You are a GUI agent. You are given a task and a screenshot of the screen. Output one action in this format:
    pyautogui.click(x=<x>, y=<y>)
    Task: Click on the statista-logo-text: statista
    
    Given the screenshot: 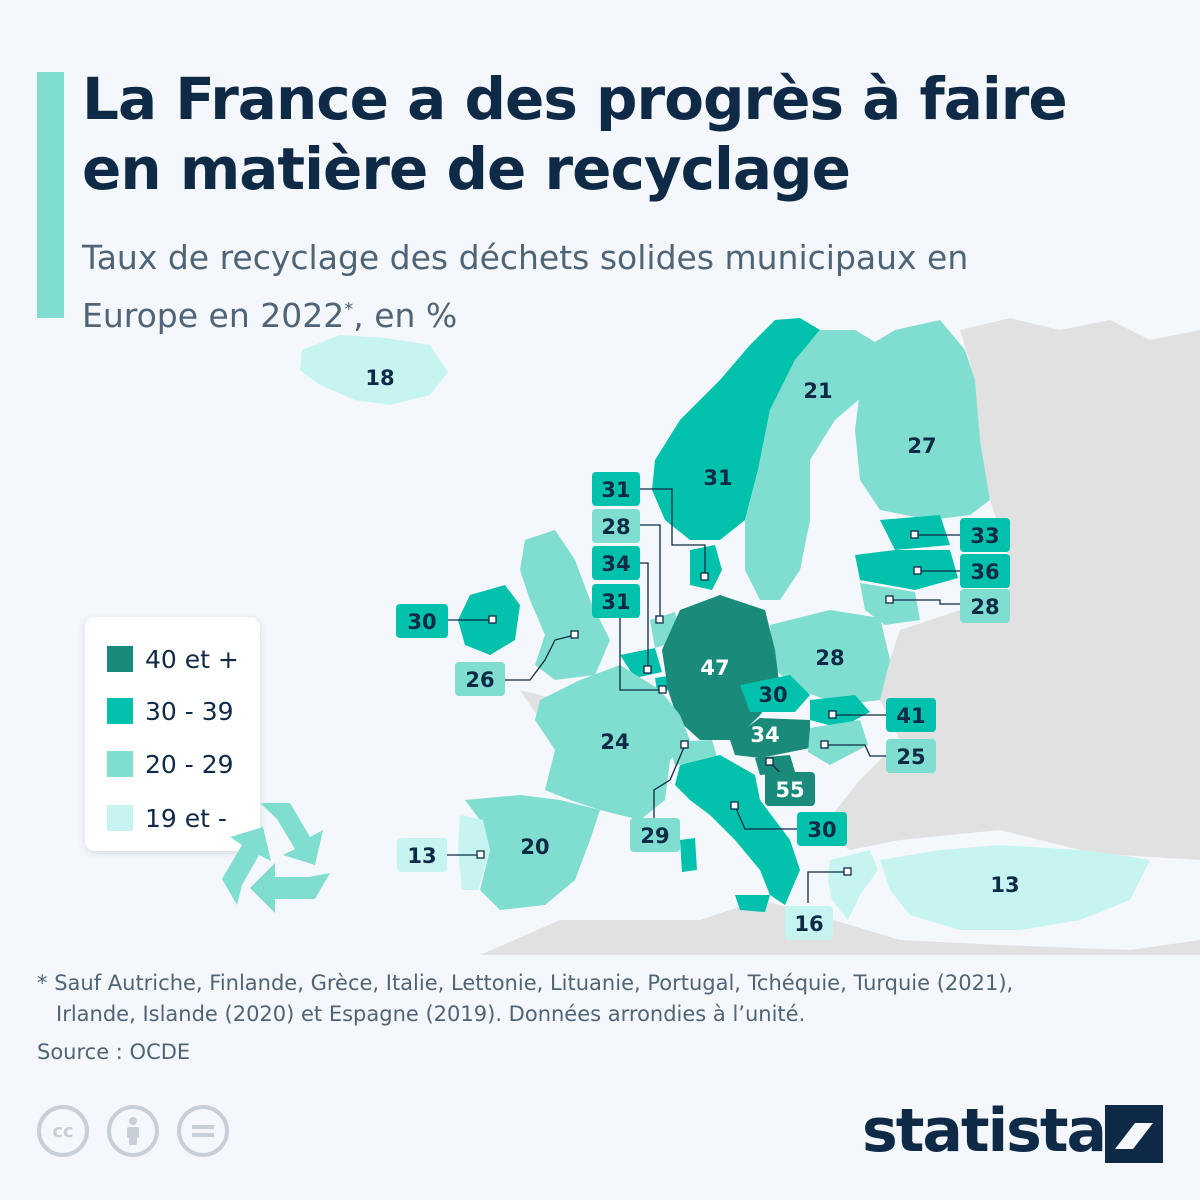 What is the action you would take?
    pyautogui.click(x=984, y=1131)
    